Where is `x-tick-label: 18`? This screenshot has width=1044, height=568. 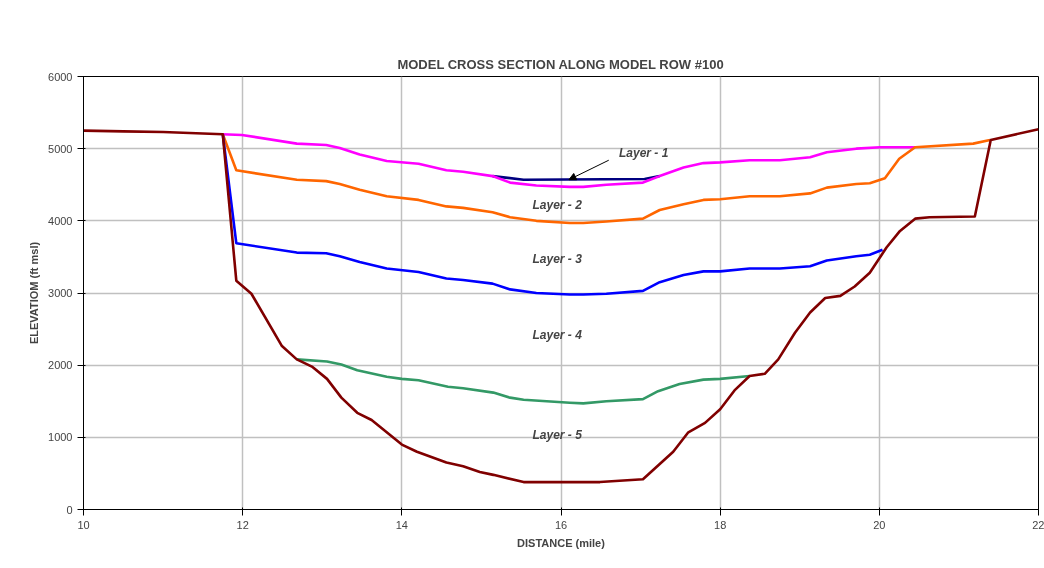 x-tick-label: 18 is located at coordinates (720, 524).